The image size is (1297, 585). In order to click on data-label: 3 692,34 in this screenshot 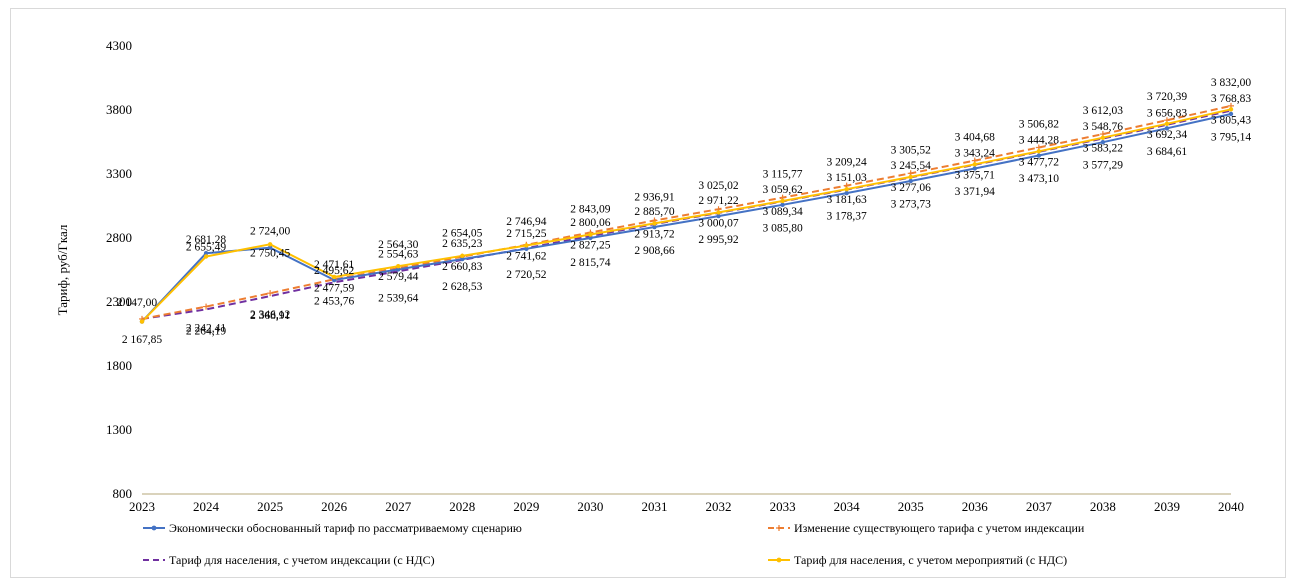, I will do `click(1167, 135)`.